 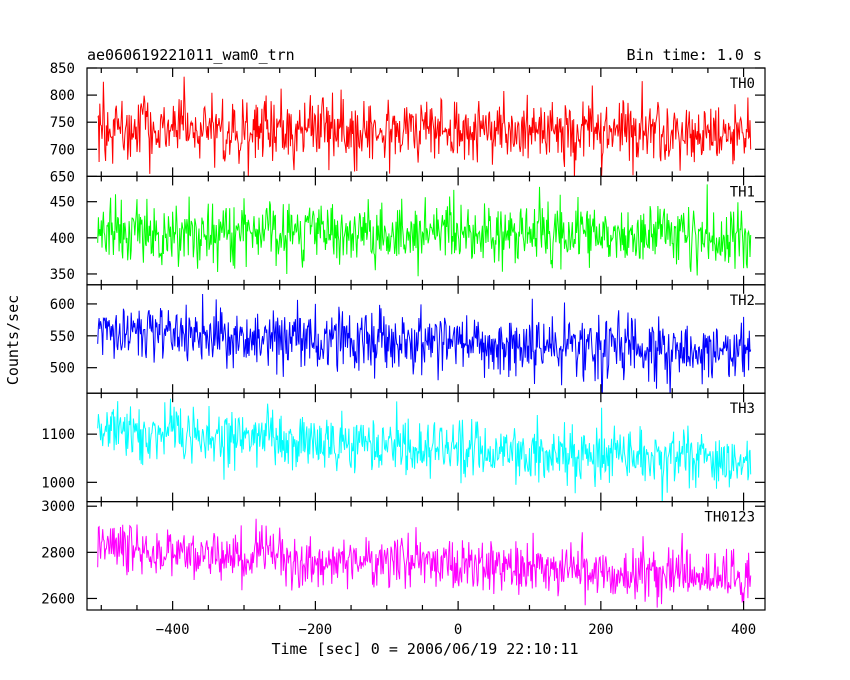 What do you see at coordinates (62, 275) in the screenshot?
I see `y-tick-label: 350` at bounding box center [62, 275].